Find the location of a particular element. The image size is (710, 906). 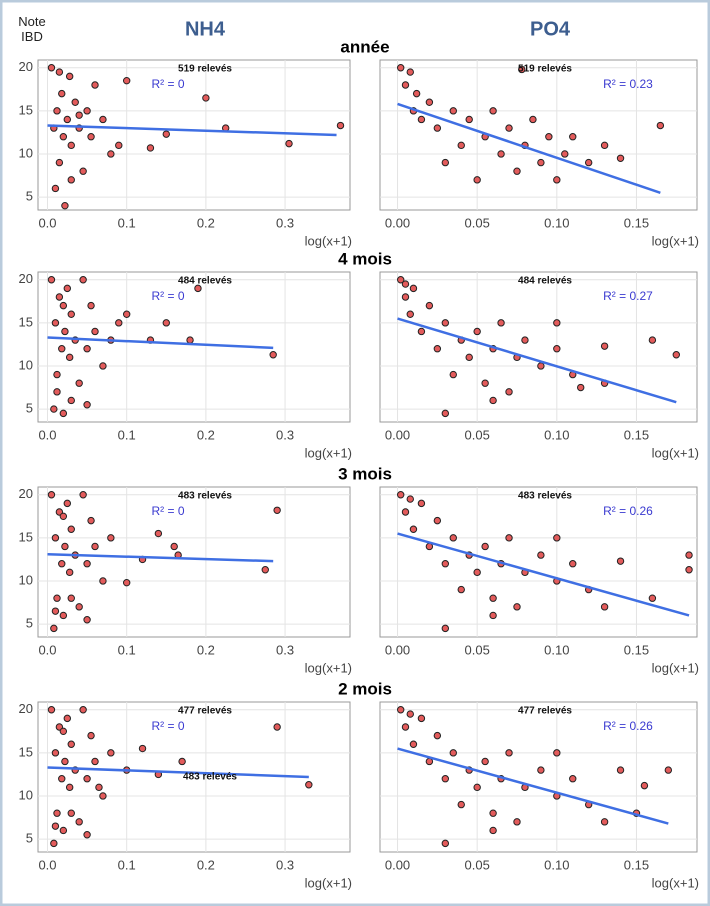

y-tick-label: 20 is located at coordinates (26, 708).